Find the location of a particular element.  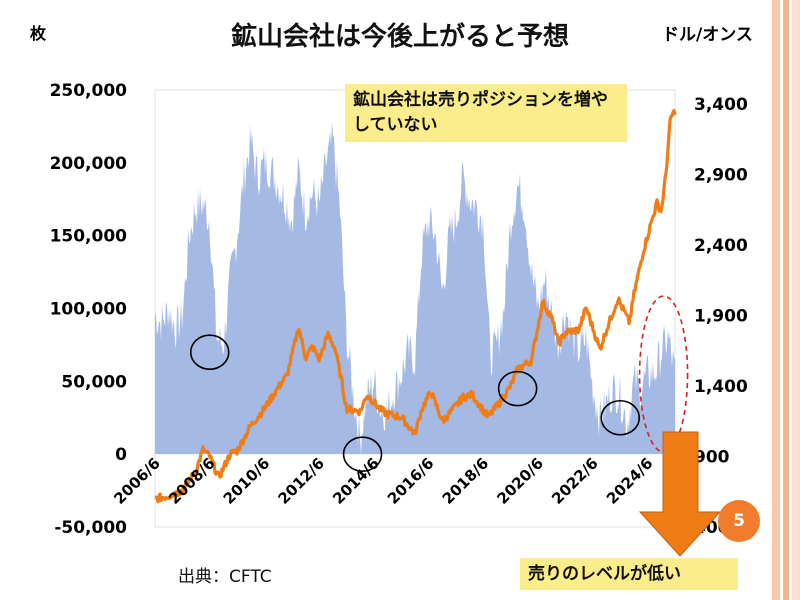

left-axis-tick-label: 100,000 is located at coordinates (89, 310).